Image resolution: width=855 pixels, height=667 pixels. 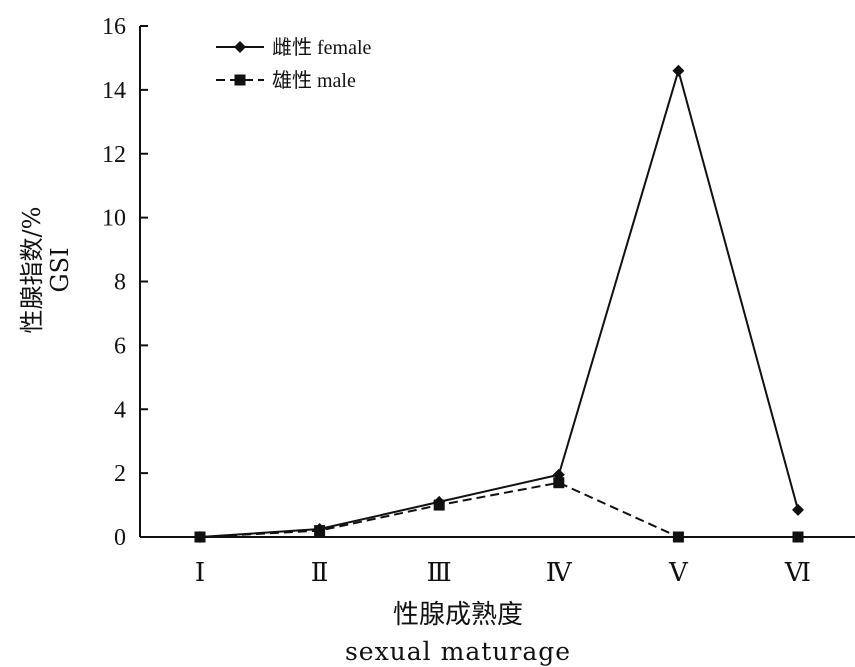 I want to click on y-tick-label: 4, so click(x=120, y=410).